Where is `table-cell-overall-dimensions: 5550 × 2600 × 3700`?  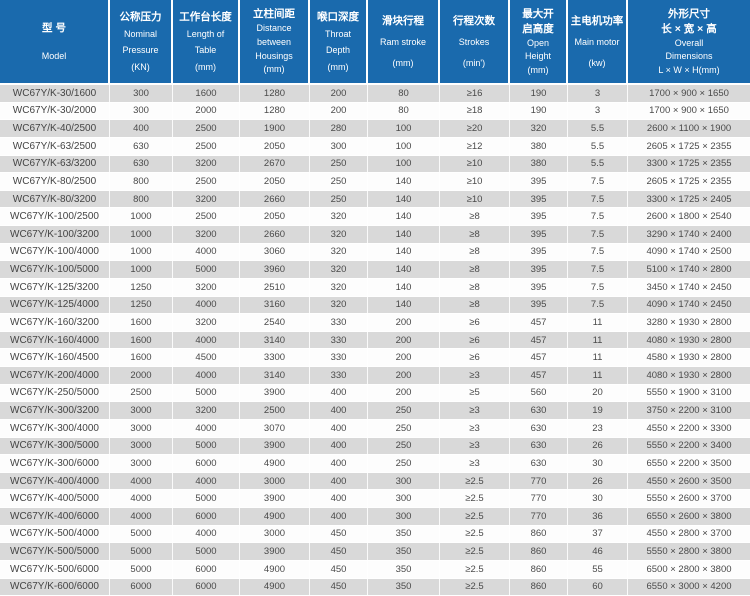
table-cell-overall-dimensions: 5550 × 2600 × 3700 is located at coordinates (689, 499).